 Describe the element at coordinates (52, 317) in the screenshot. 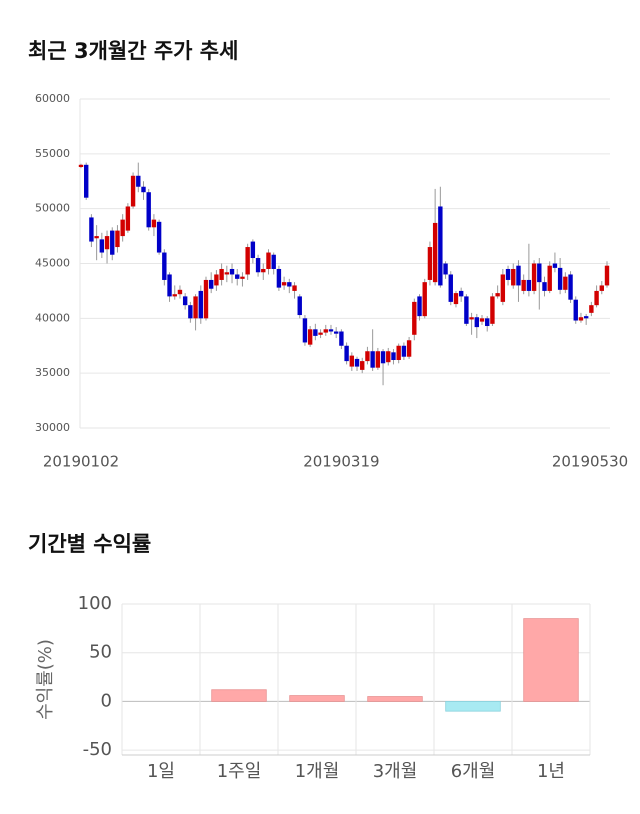

I see `y-tick-label: 40000` at that location.